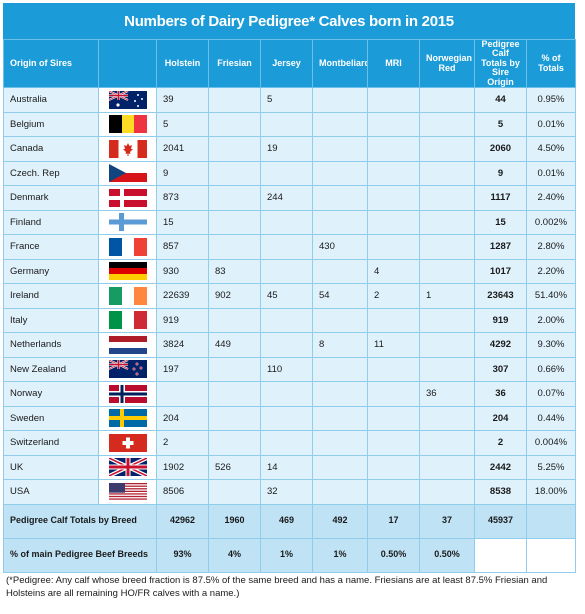  What do you see at coordinates (551, 247) in the screenshot?
I see `pct-cell: 2.80%` at bounding box center [551, 247].